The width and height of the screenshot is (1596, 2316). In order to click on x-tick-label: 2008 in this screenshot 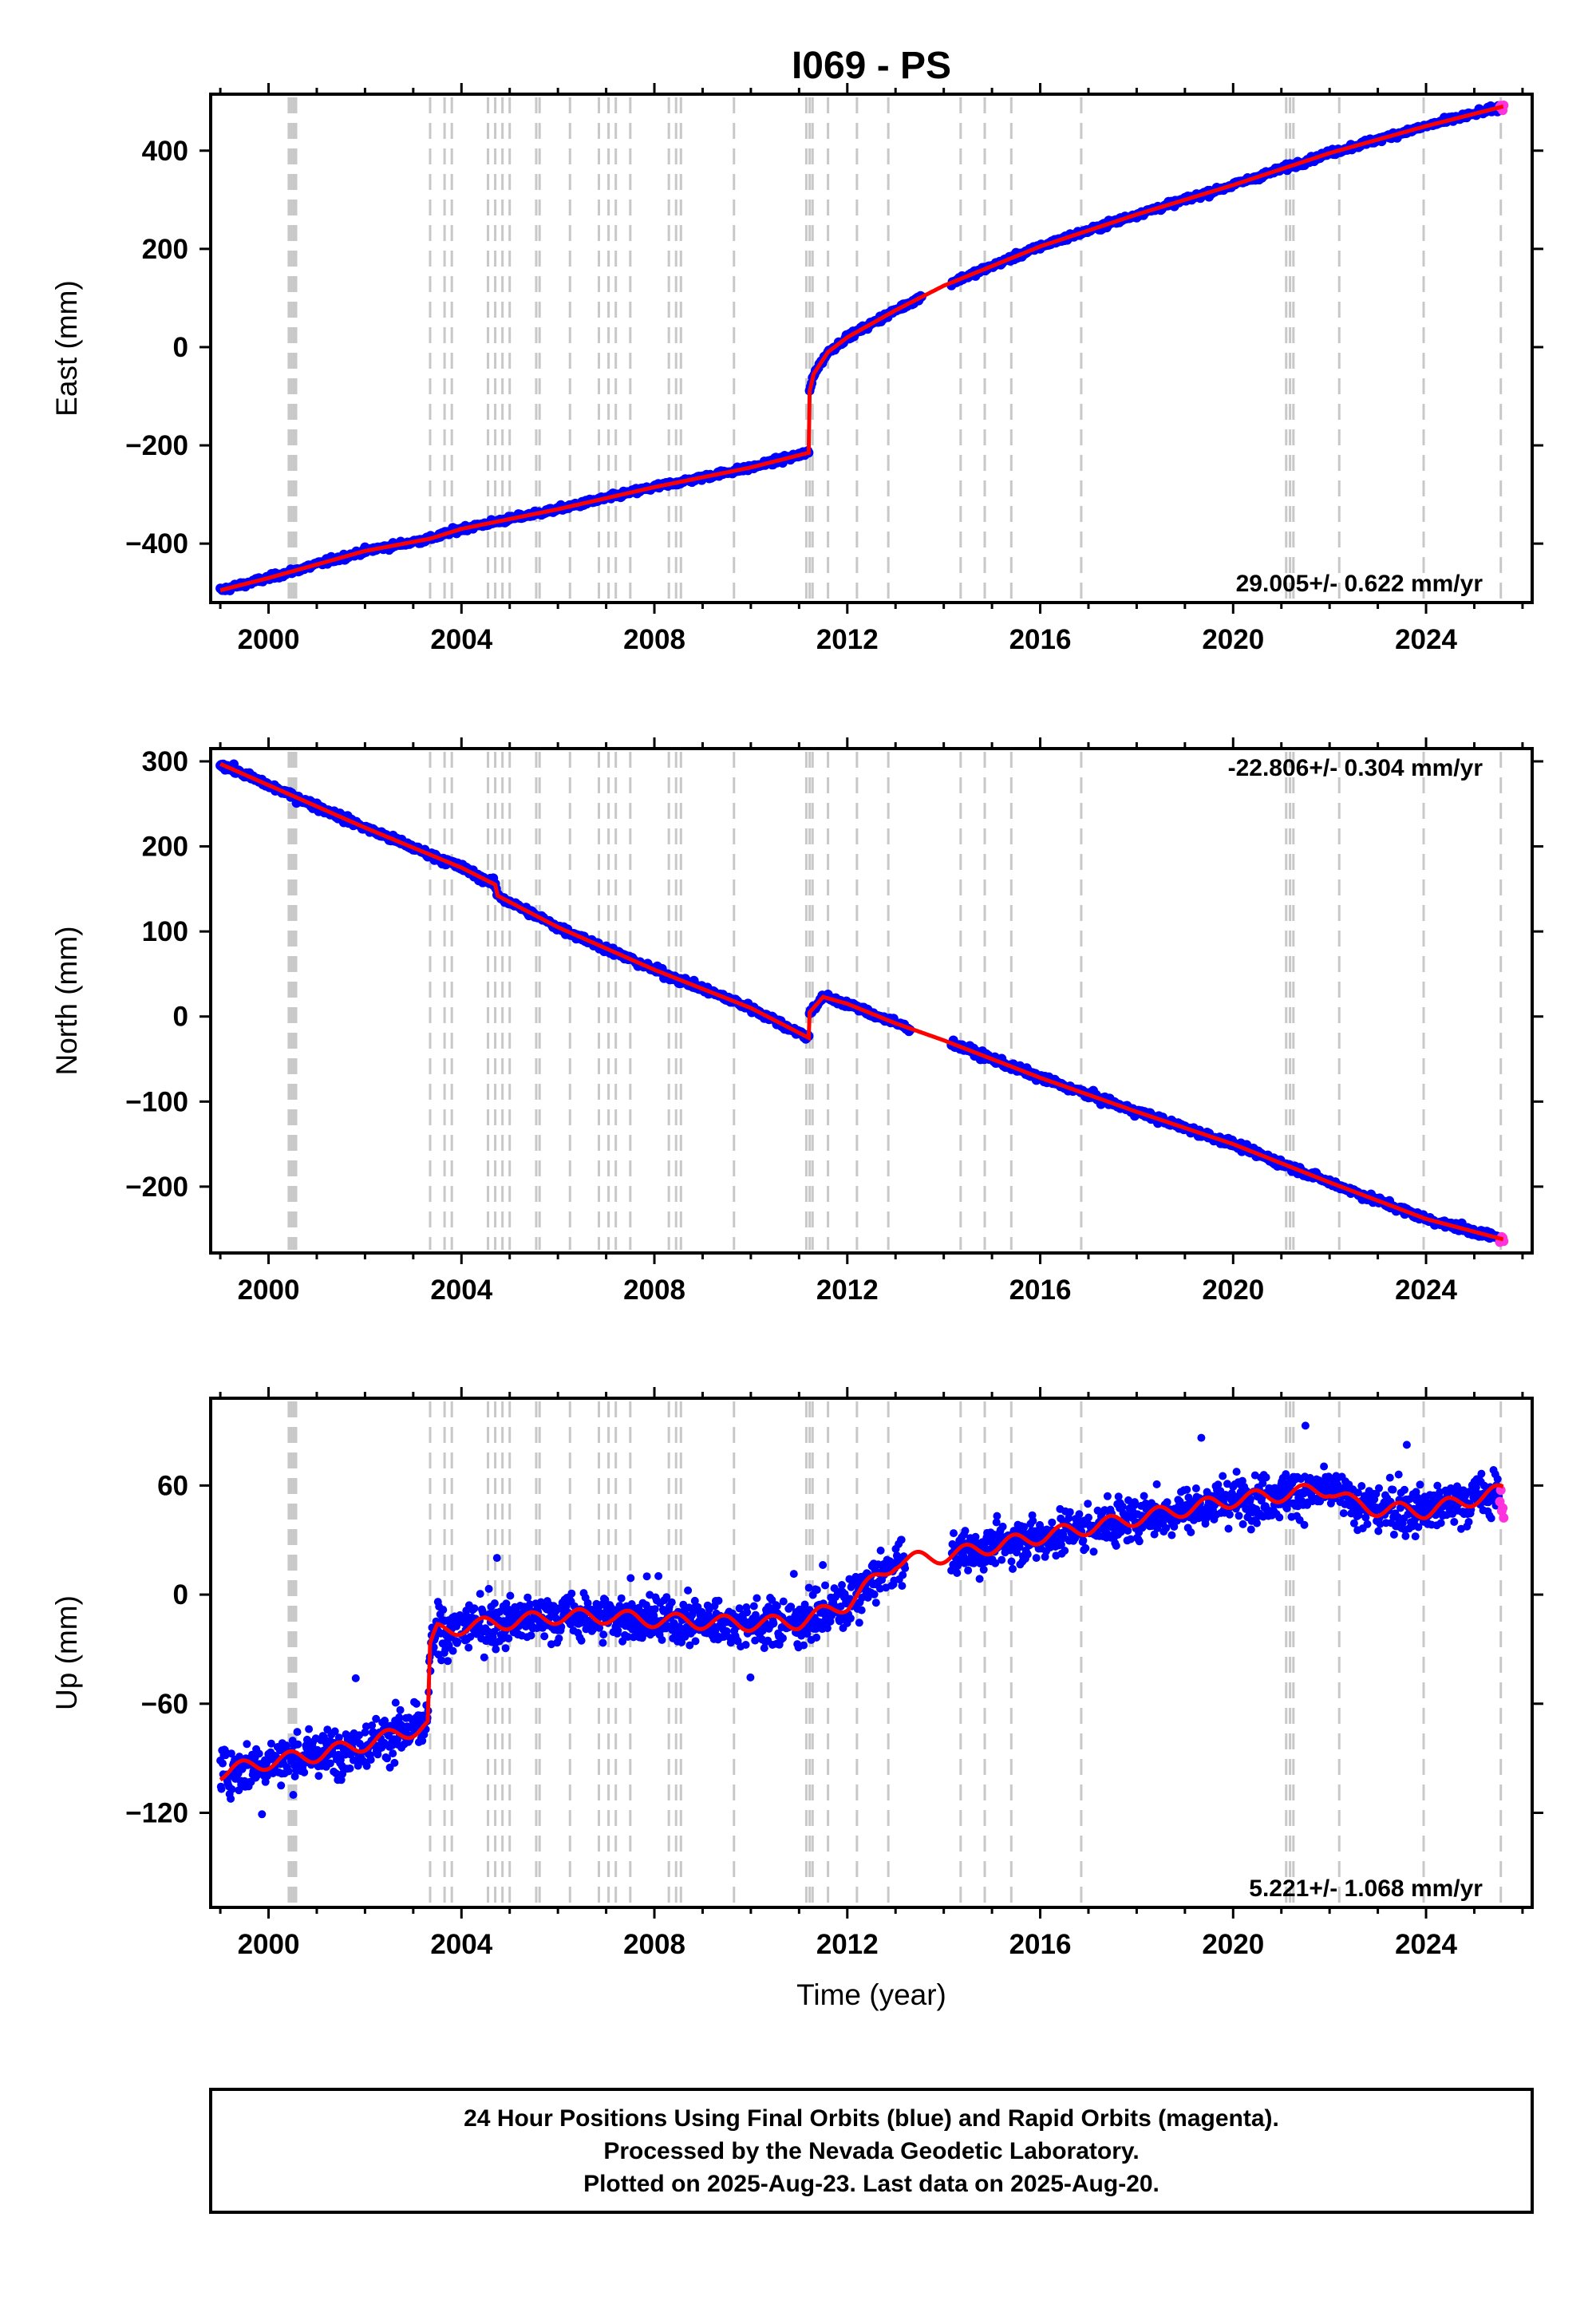, I will do `click(654, 1290)`.